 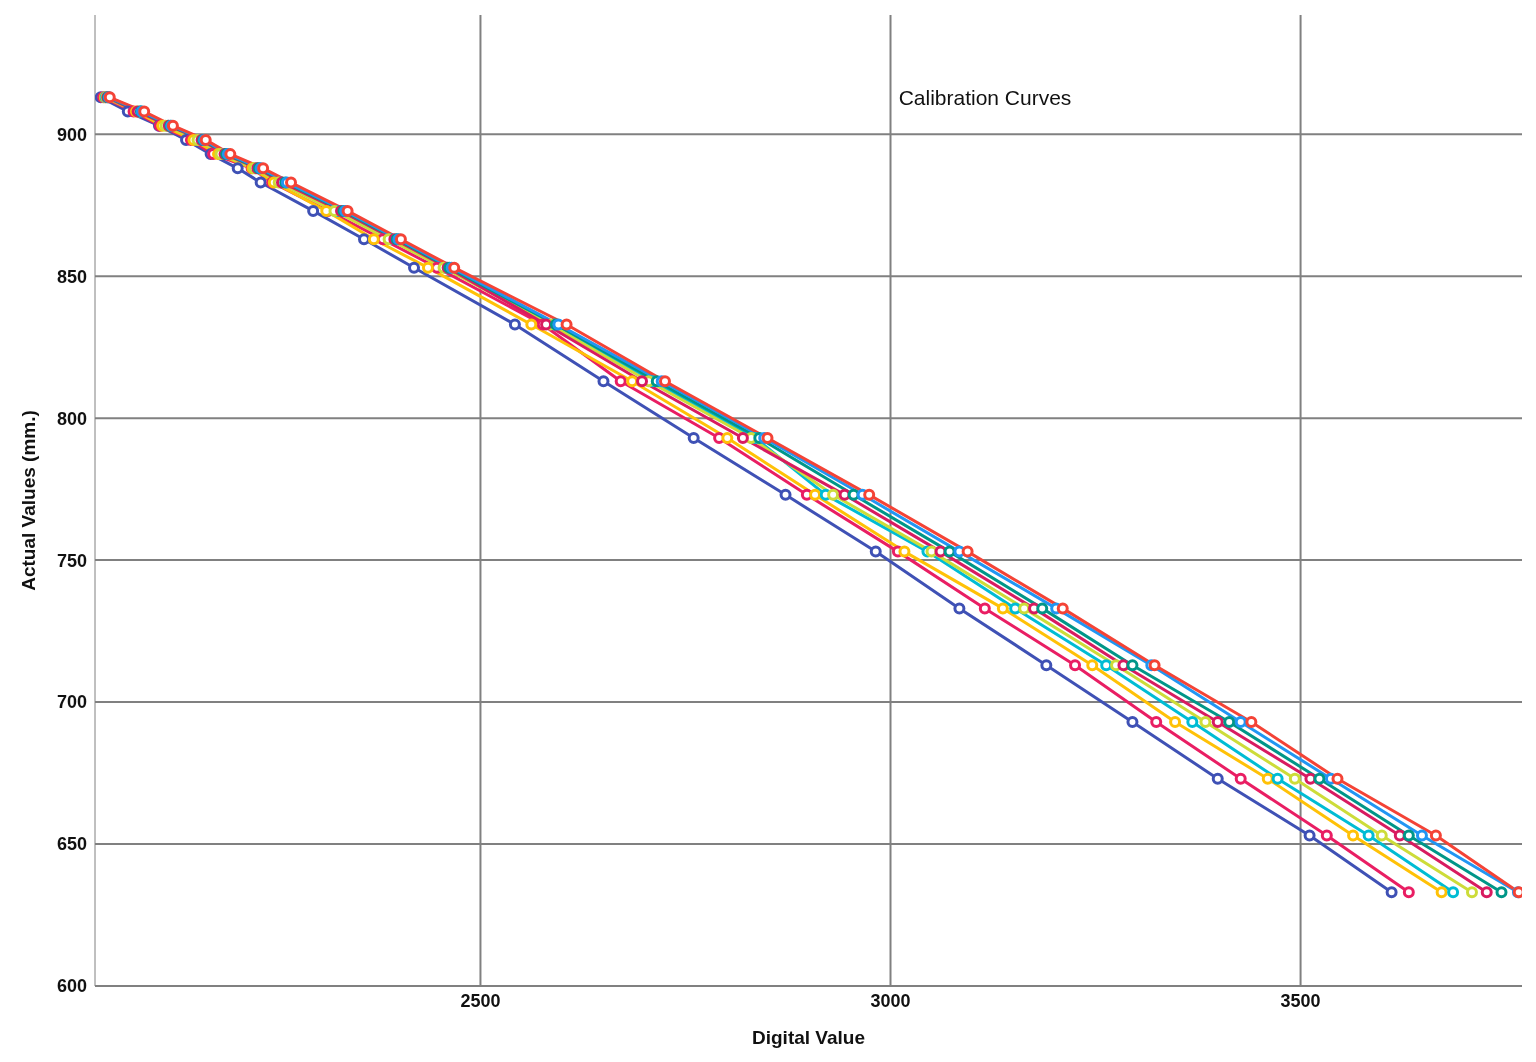 What do you see at coordinates (71, 276) in the screenshot?
I see `y-tick-label: 850` at bounding box center [71, 276].